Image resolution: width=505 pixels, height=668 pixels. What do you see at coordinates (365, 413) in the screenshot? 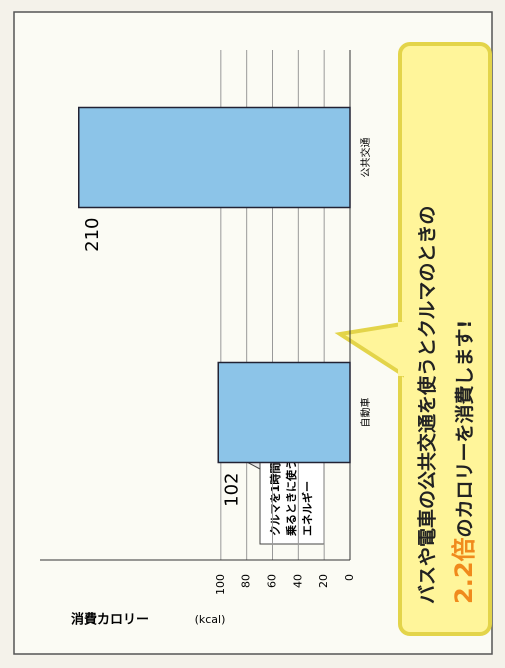
I see `x-tick-label: 自動車` at bounding box center [365, 413].